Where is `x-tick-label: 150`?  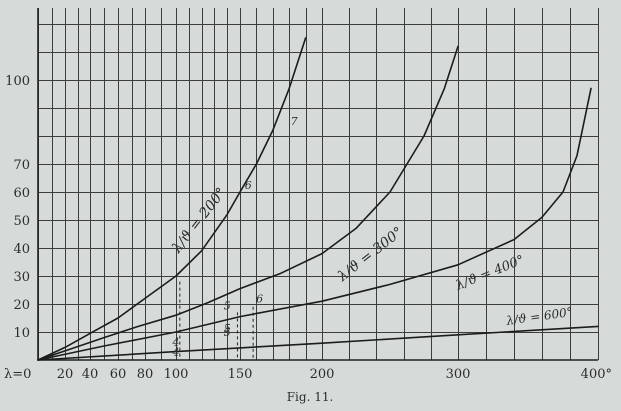 x-tick-label: 150 is located at coordinates (240, 374).